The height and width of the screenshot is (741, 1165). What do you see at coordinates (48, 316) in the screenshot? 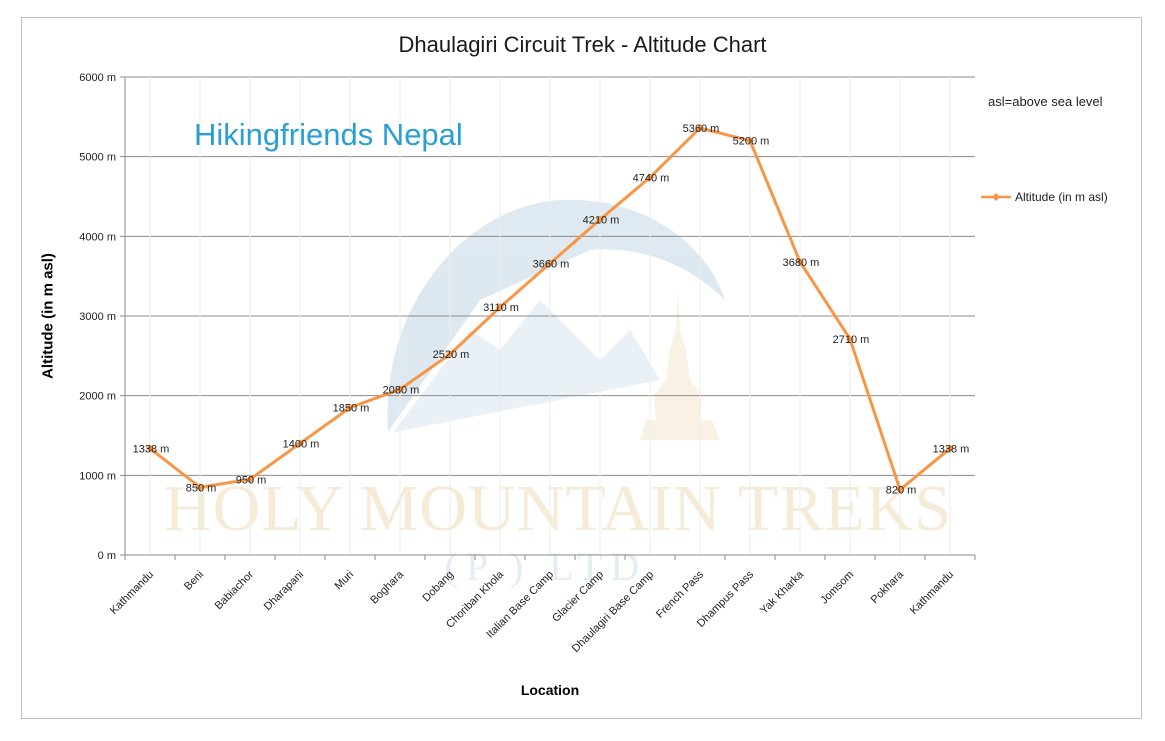
I see `y-axis-label: Altitude (in m asl)` at bounding box center [48, 316].